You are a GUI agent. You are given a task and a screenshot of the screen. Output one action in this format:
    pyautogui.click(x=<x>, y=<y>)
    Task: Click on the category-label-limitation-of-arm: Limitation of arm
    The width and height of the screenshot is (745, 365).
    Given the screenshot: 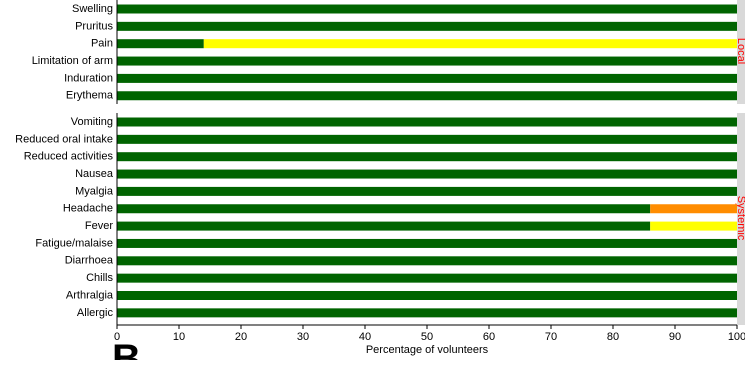 What is the action you would take?
    pyautogui.click(x=72, y=61)
    